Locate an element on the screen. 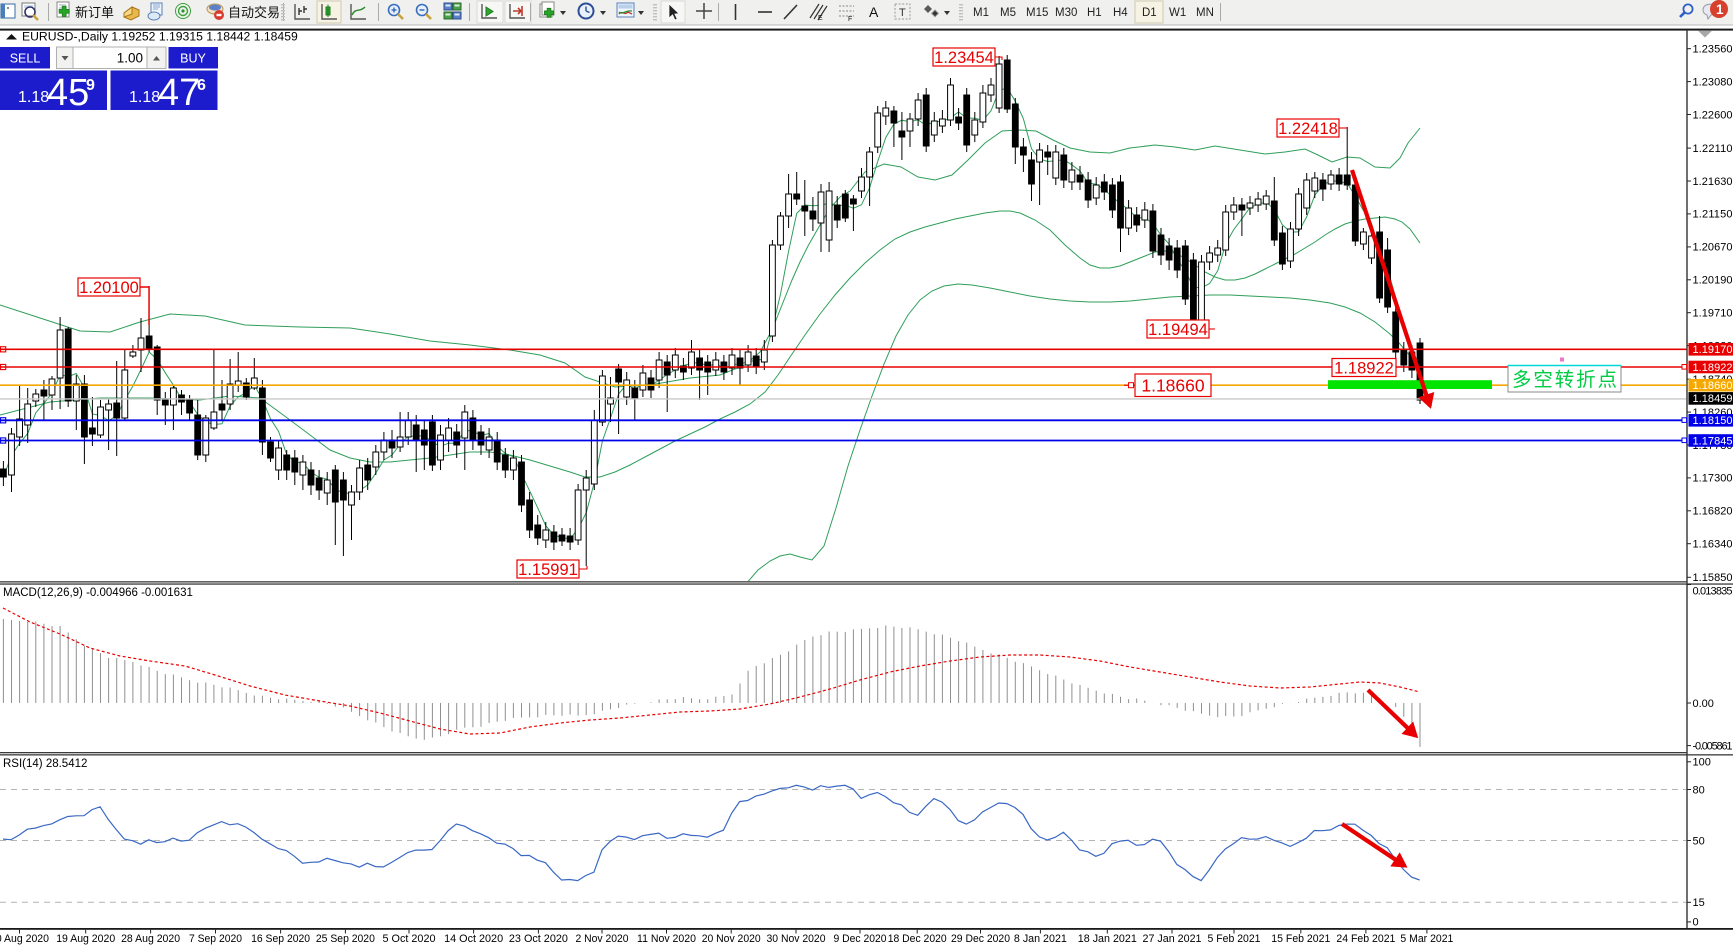  svg-text: 5 Feb 2021 is located at coordinates (1234, 939).